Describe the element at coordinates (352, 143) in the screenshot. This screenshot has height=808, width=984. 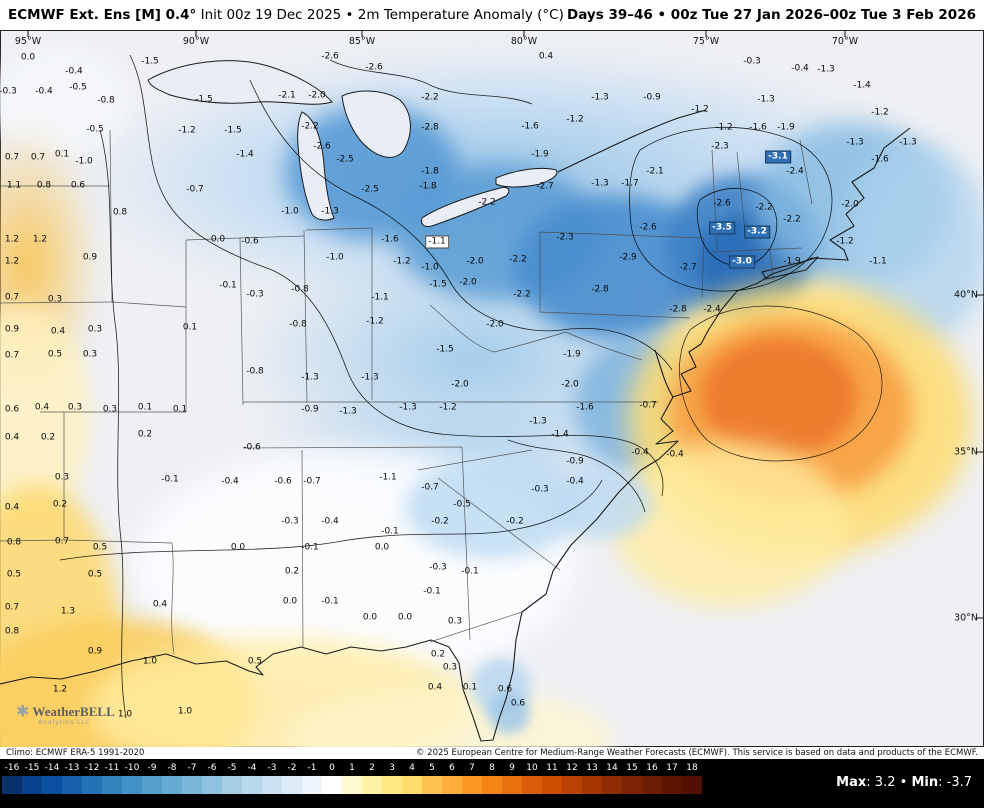
I see `great-lakes` at that location.